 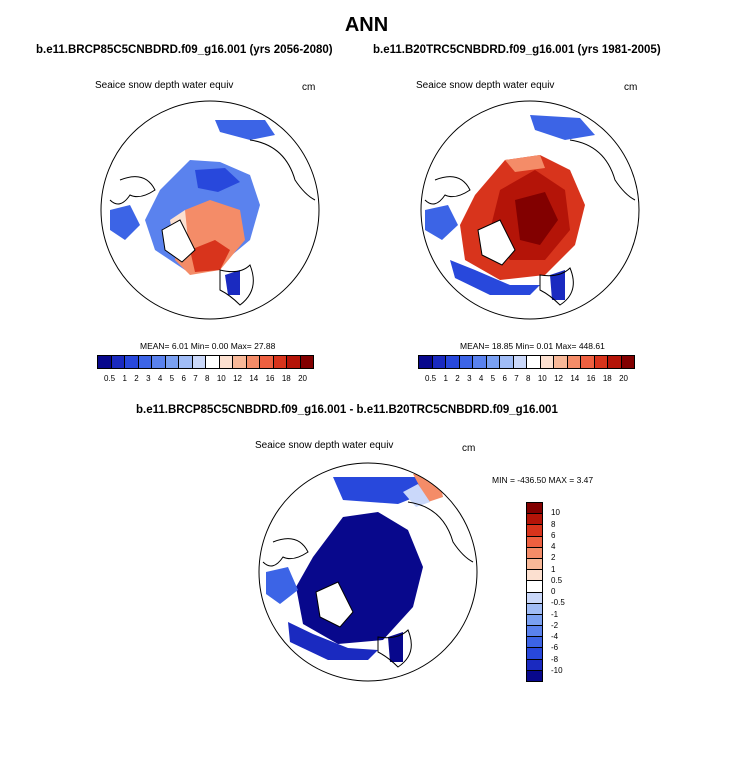 I want to click on left-pacific-ice-band, so click(x=245, y=130).